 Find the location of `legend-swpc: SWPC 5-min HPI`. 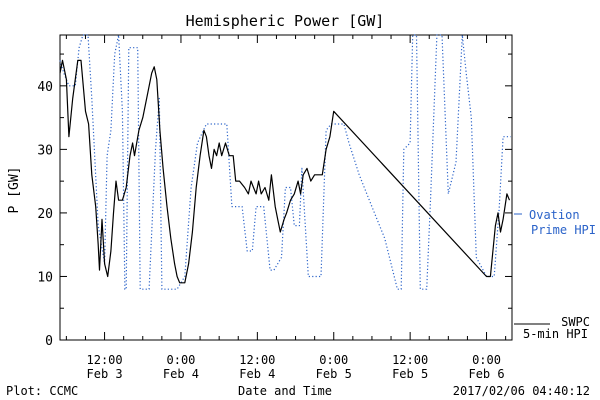

legend-swpc: SWPC 5-min HPI is located at coordinates (552, 328).